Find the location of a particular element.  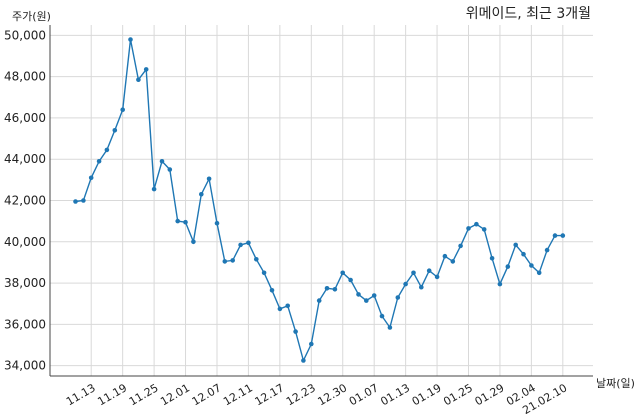

y-tick-label: 34,000 is located at coordinates (25, 366).